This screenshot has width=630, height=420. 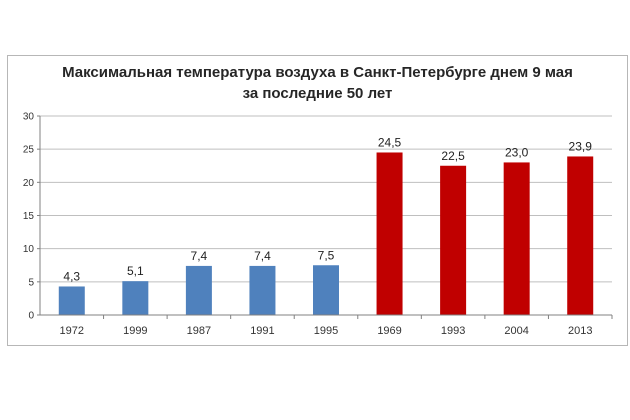 I want to click on x-category-label: 1995, so click(x=326, y=331).